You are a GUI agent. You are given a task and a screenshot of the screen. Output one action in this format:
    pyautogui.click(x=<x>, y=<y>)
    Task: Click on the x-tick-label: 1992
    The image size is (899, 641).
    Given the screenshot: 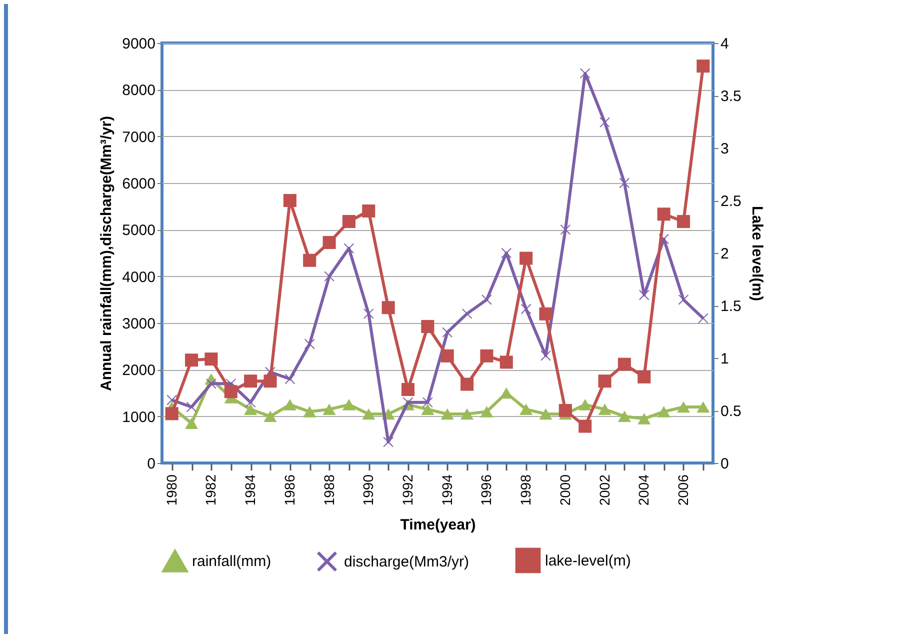 What is the action you would take?
    pyautogui.click(x=407, y=490)
    